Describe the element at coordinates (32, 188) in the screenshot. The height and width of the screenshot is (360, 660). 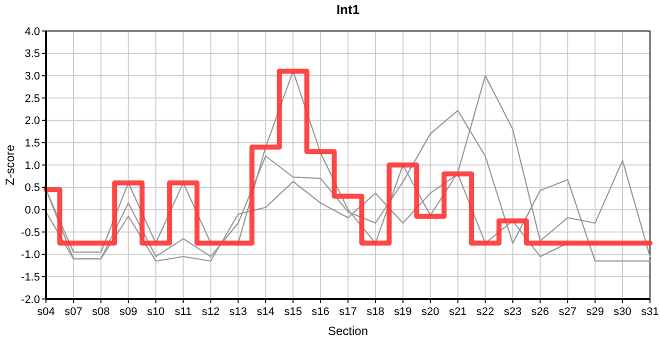
I see `y-tick-label: 0.5` at that location.